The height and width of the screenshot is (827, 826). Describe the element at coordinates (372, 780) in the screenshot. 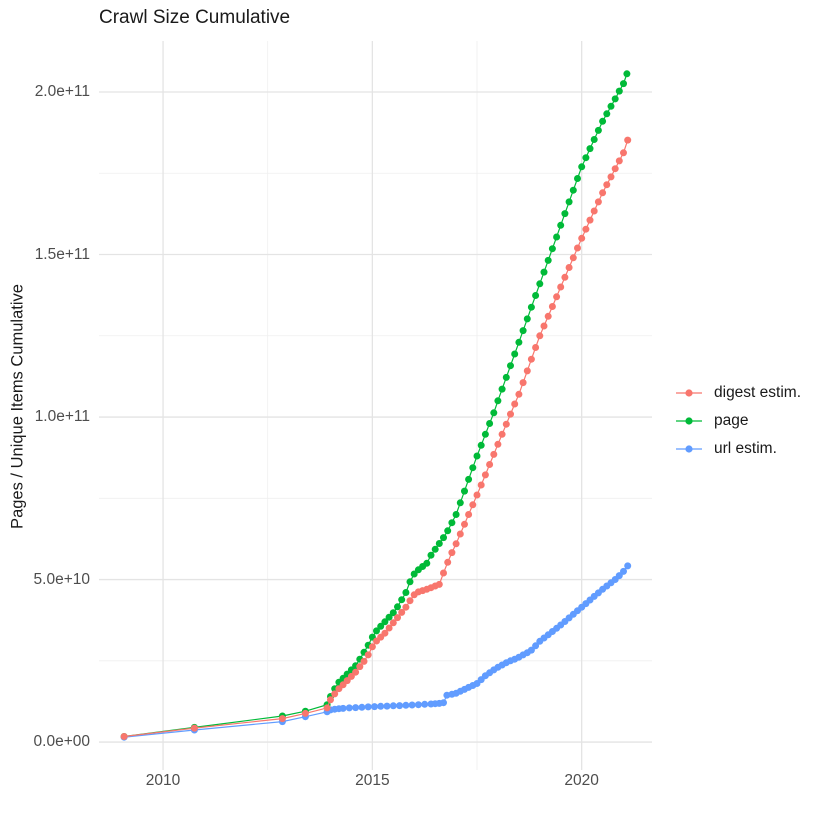

I see `x-tick-label: 2015` at that location.